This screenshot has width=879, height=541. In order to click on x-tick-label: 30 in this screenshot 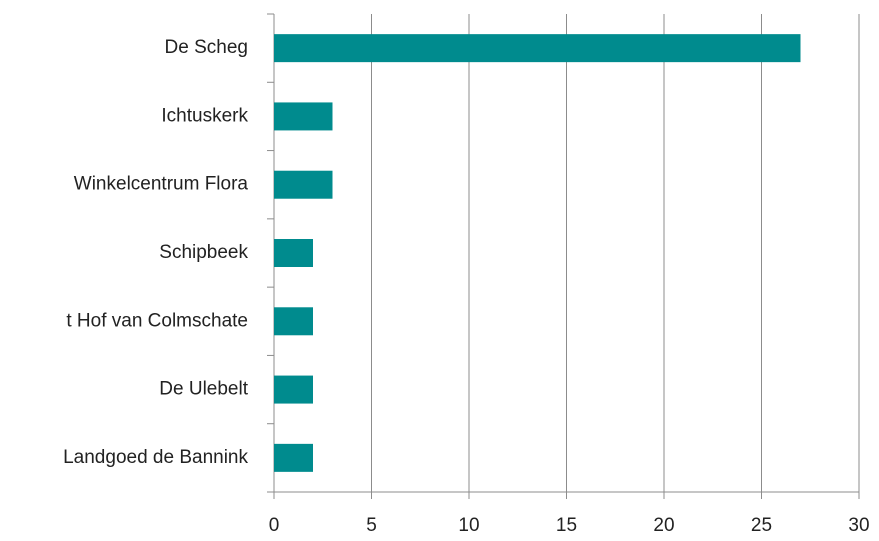, I will do `click(858, 525)`.